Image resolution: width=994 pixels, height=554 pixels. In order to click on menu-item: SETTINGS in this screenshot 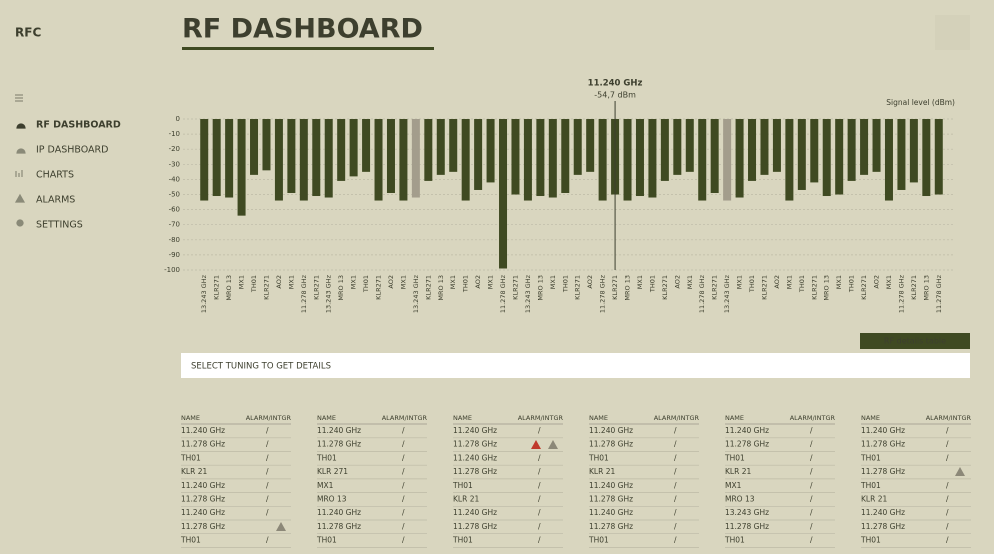, I will do `click(59, 225)`.